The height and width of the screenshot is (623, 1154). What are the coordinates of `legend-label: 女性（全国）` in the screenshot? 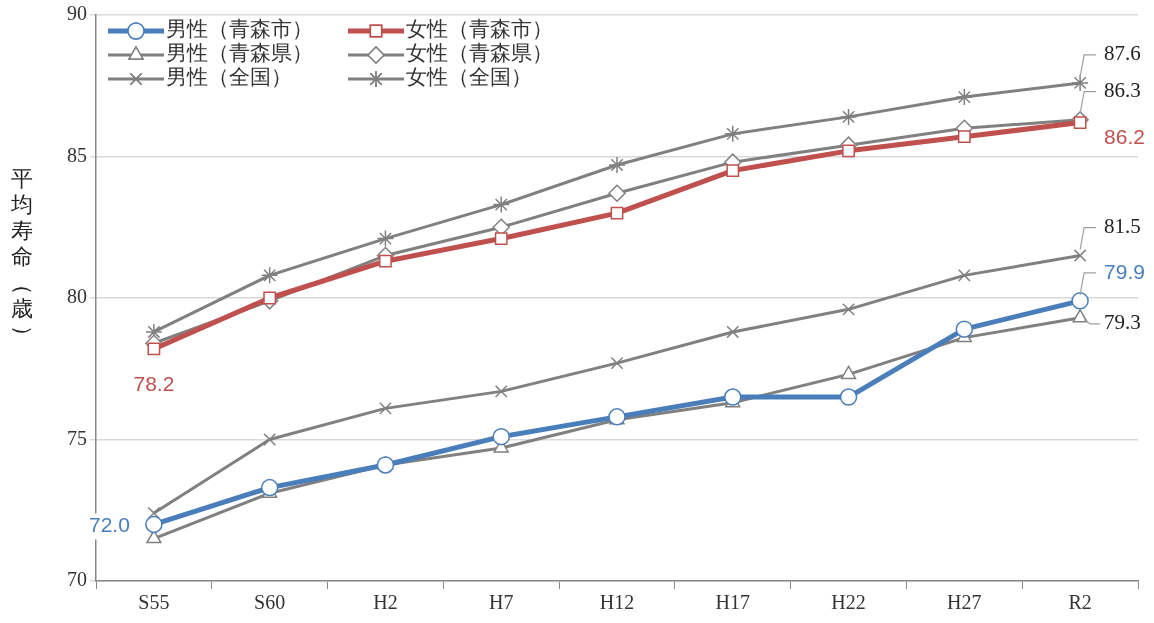 It's located at (469, 77).